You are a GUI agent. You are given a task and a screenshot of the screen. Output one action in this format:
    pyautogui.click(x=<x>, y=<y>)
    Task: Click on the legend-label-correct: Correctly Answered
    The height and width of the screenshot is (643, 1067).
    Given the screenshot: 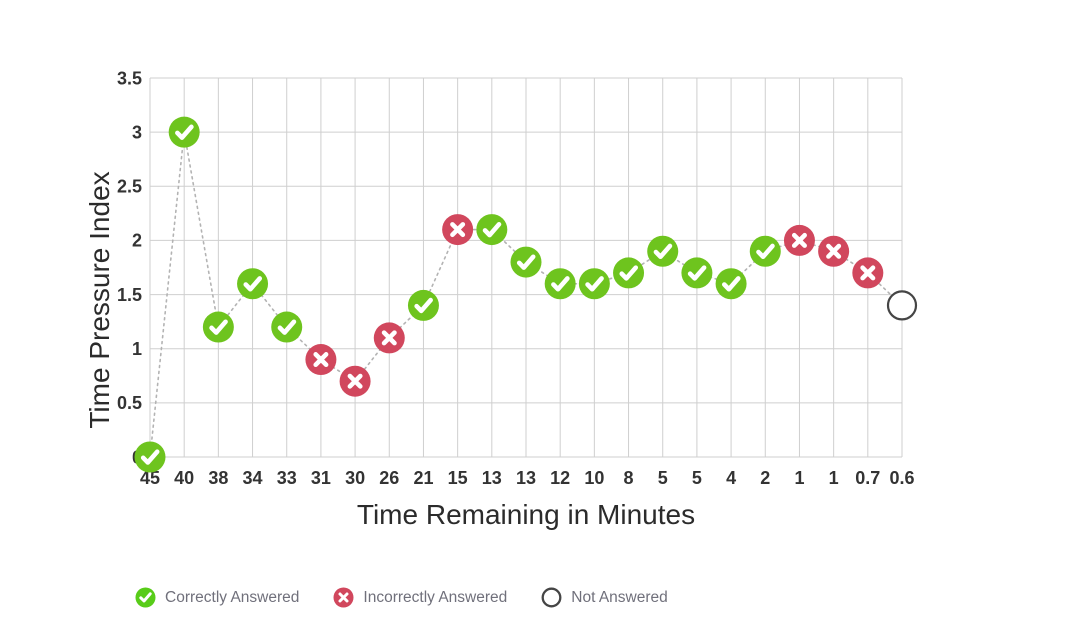 What is the action you would take?
    pyautogui.click(x=232, y=597)
    